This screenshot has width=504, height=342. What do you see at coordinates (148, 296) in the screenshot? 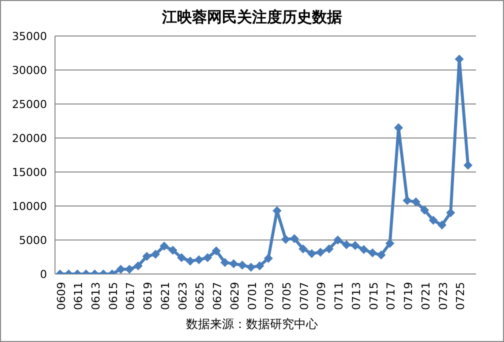
I see `x-tick-label: 0619` at bounding box center [148, 296].